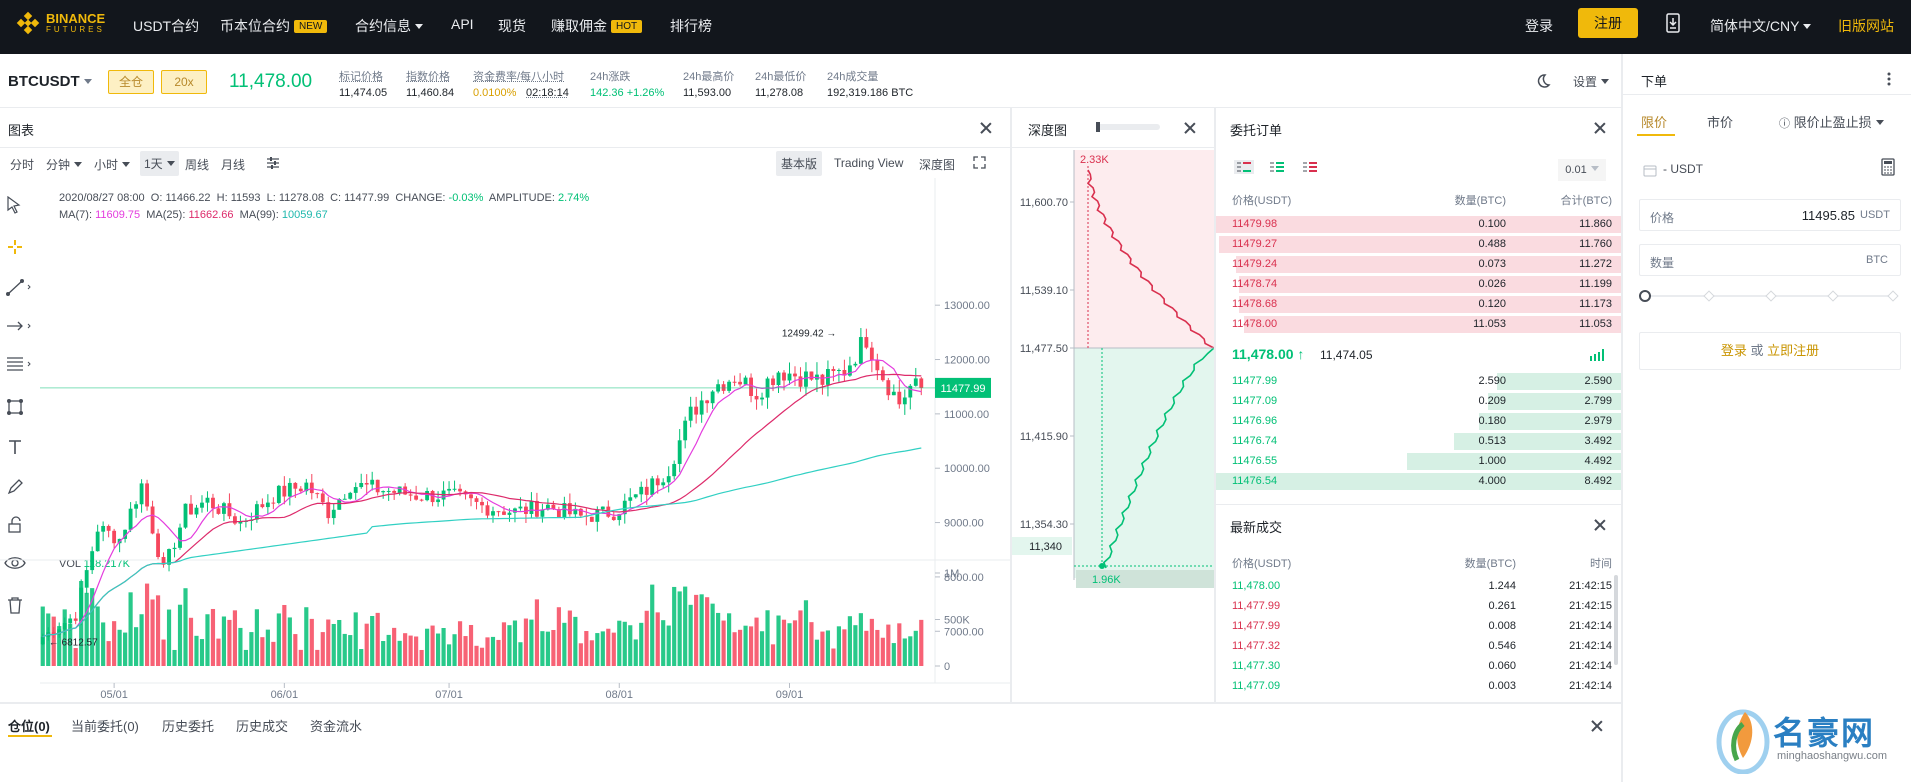 The image size is (1911, 782). Describe the element at coordinates (799, 163) in the screenshot. I see `view-basic: 基本版` at that location.